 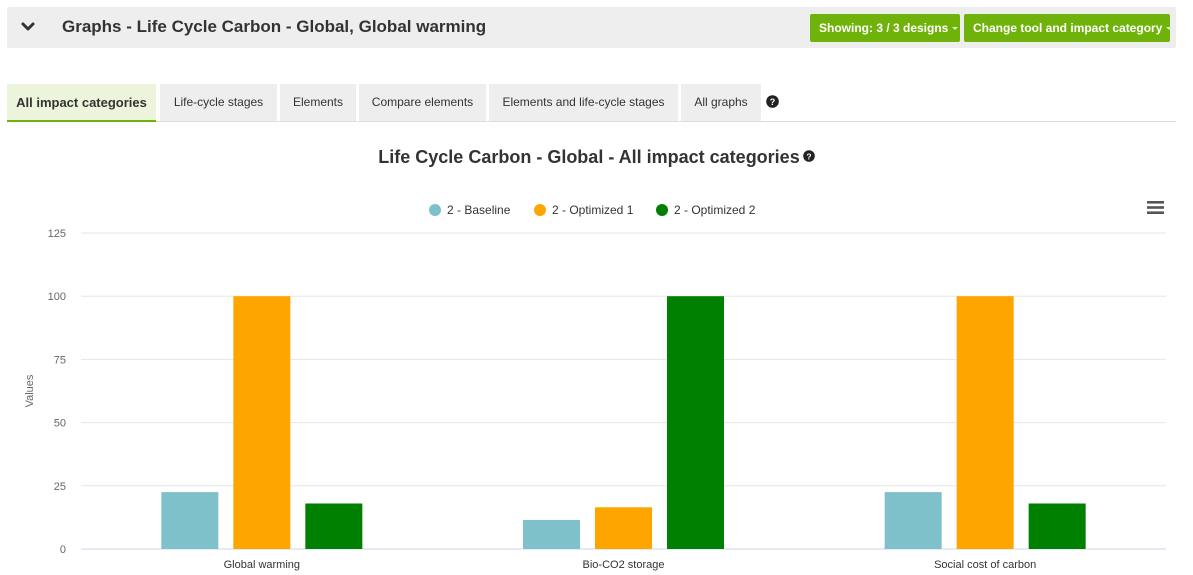 I want to click on change-tool-label: Change tool and impact category, so click(x=1068, y=28).